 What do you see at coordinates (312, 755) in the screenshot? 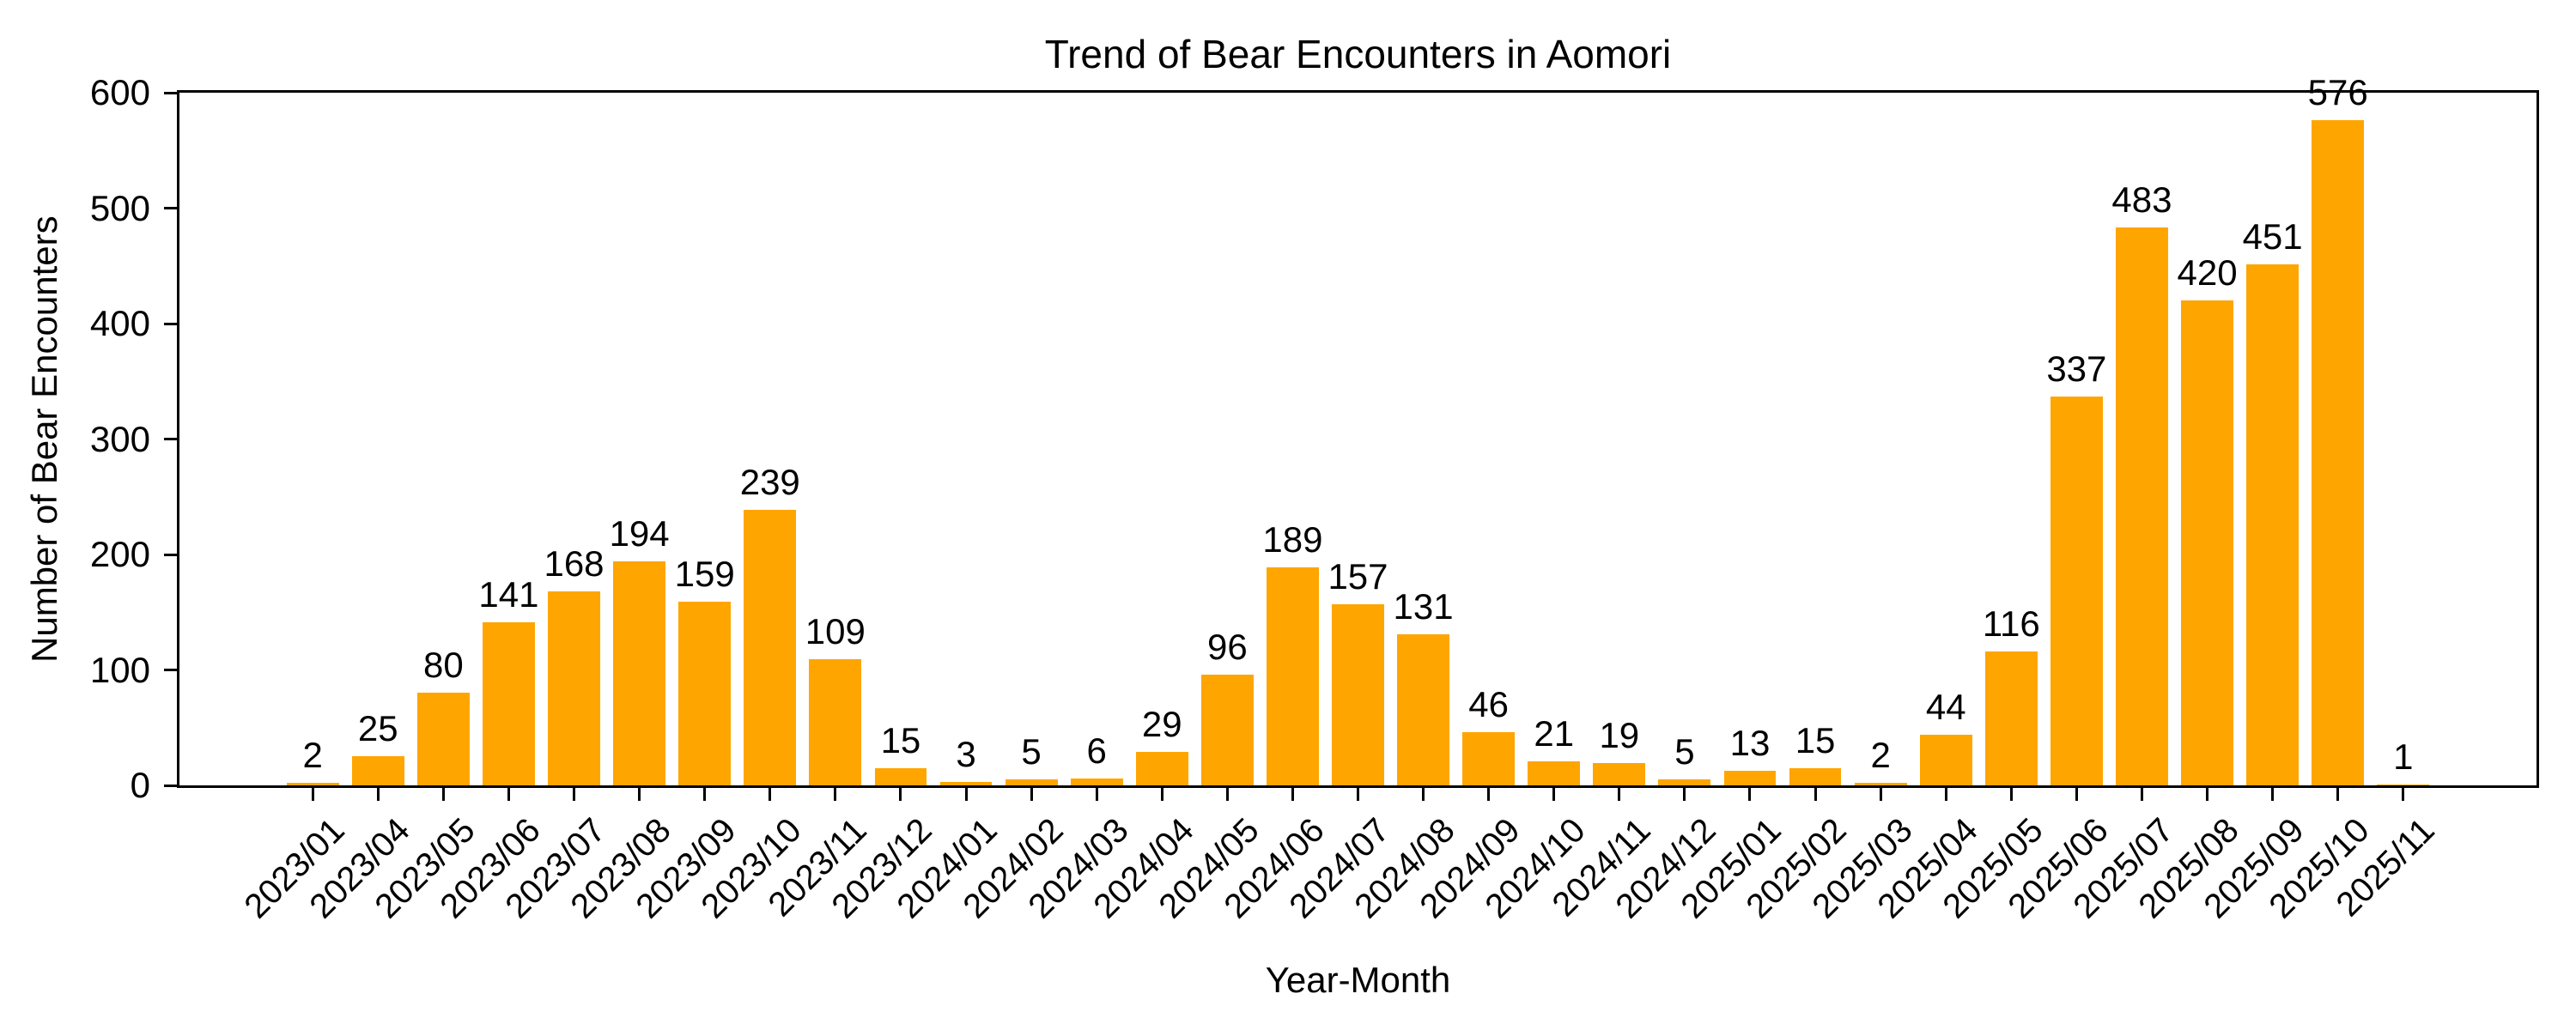
I see `bar-value-label: 2` at bounding box center [312, 755].